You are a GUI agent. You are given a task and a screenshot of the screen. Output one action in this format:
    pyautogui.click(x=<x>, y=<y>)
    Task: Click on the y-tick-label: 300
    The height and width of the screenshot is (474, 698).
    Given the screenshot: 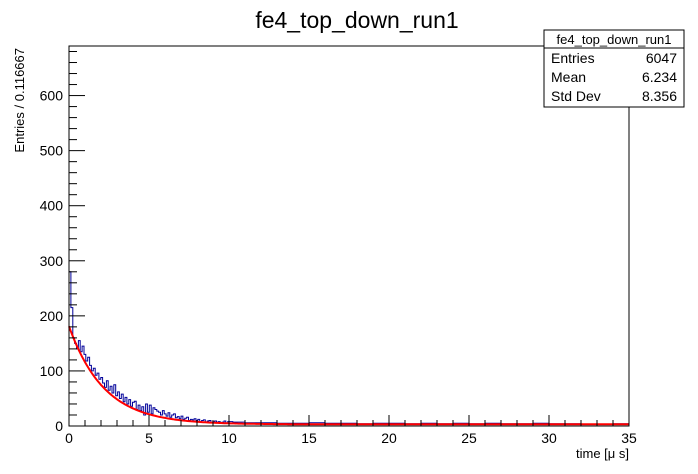 What is the action you would take?
    pyautogui.click(x=52, y=261)
    